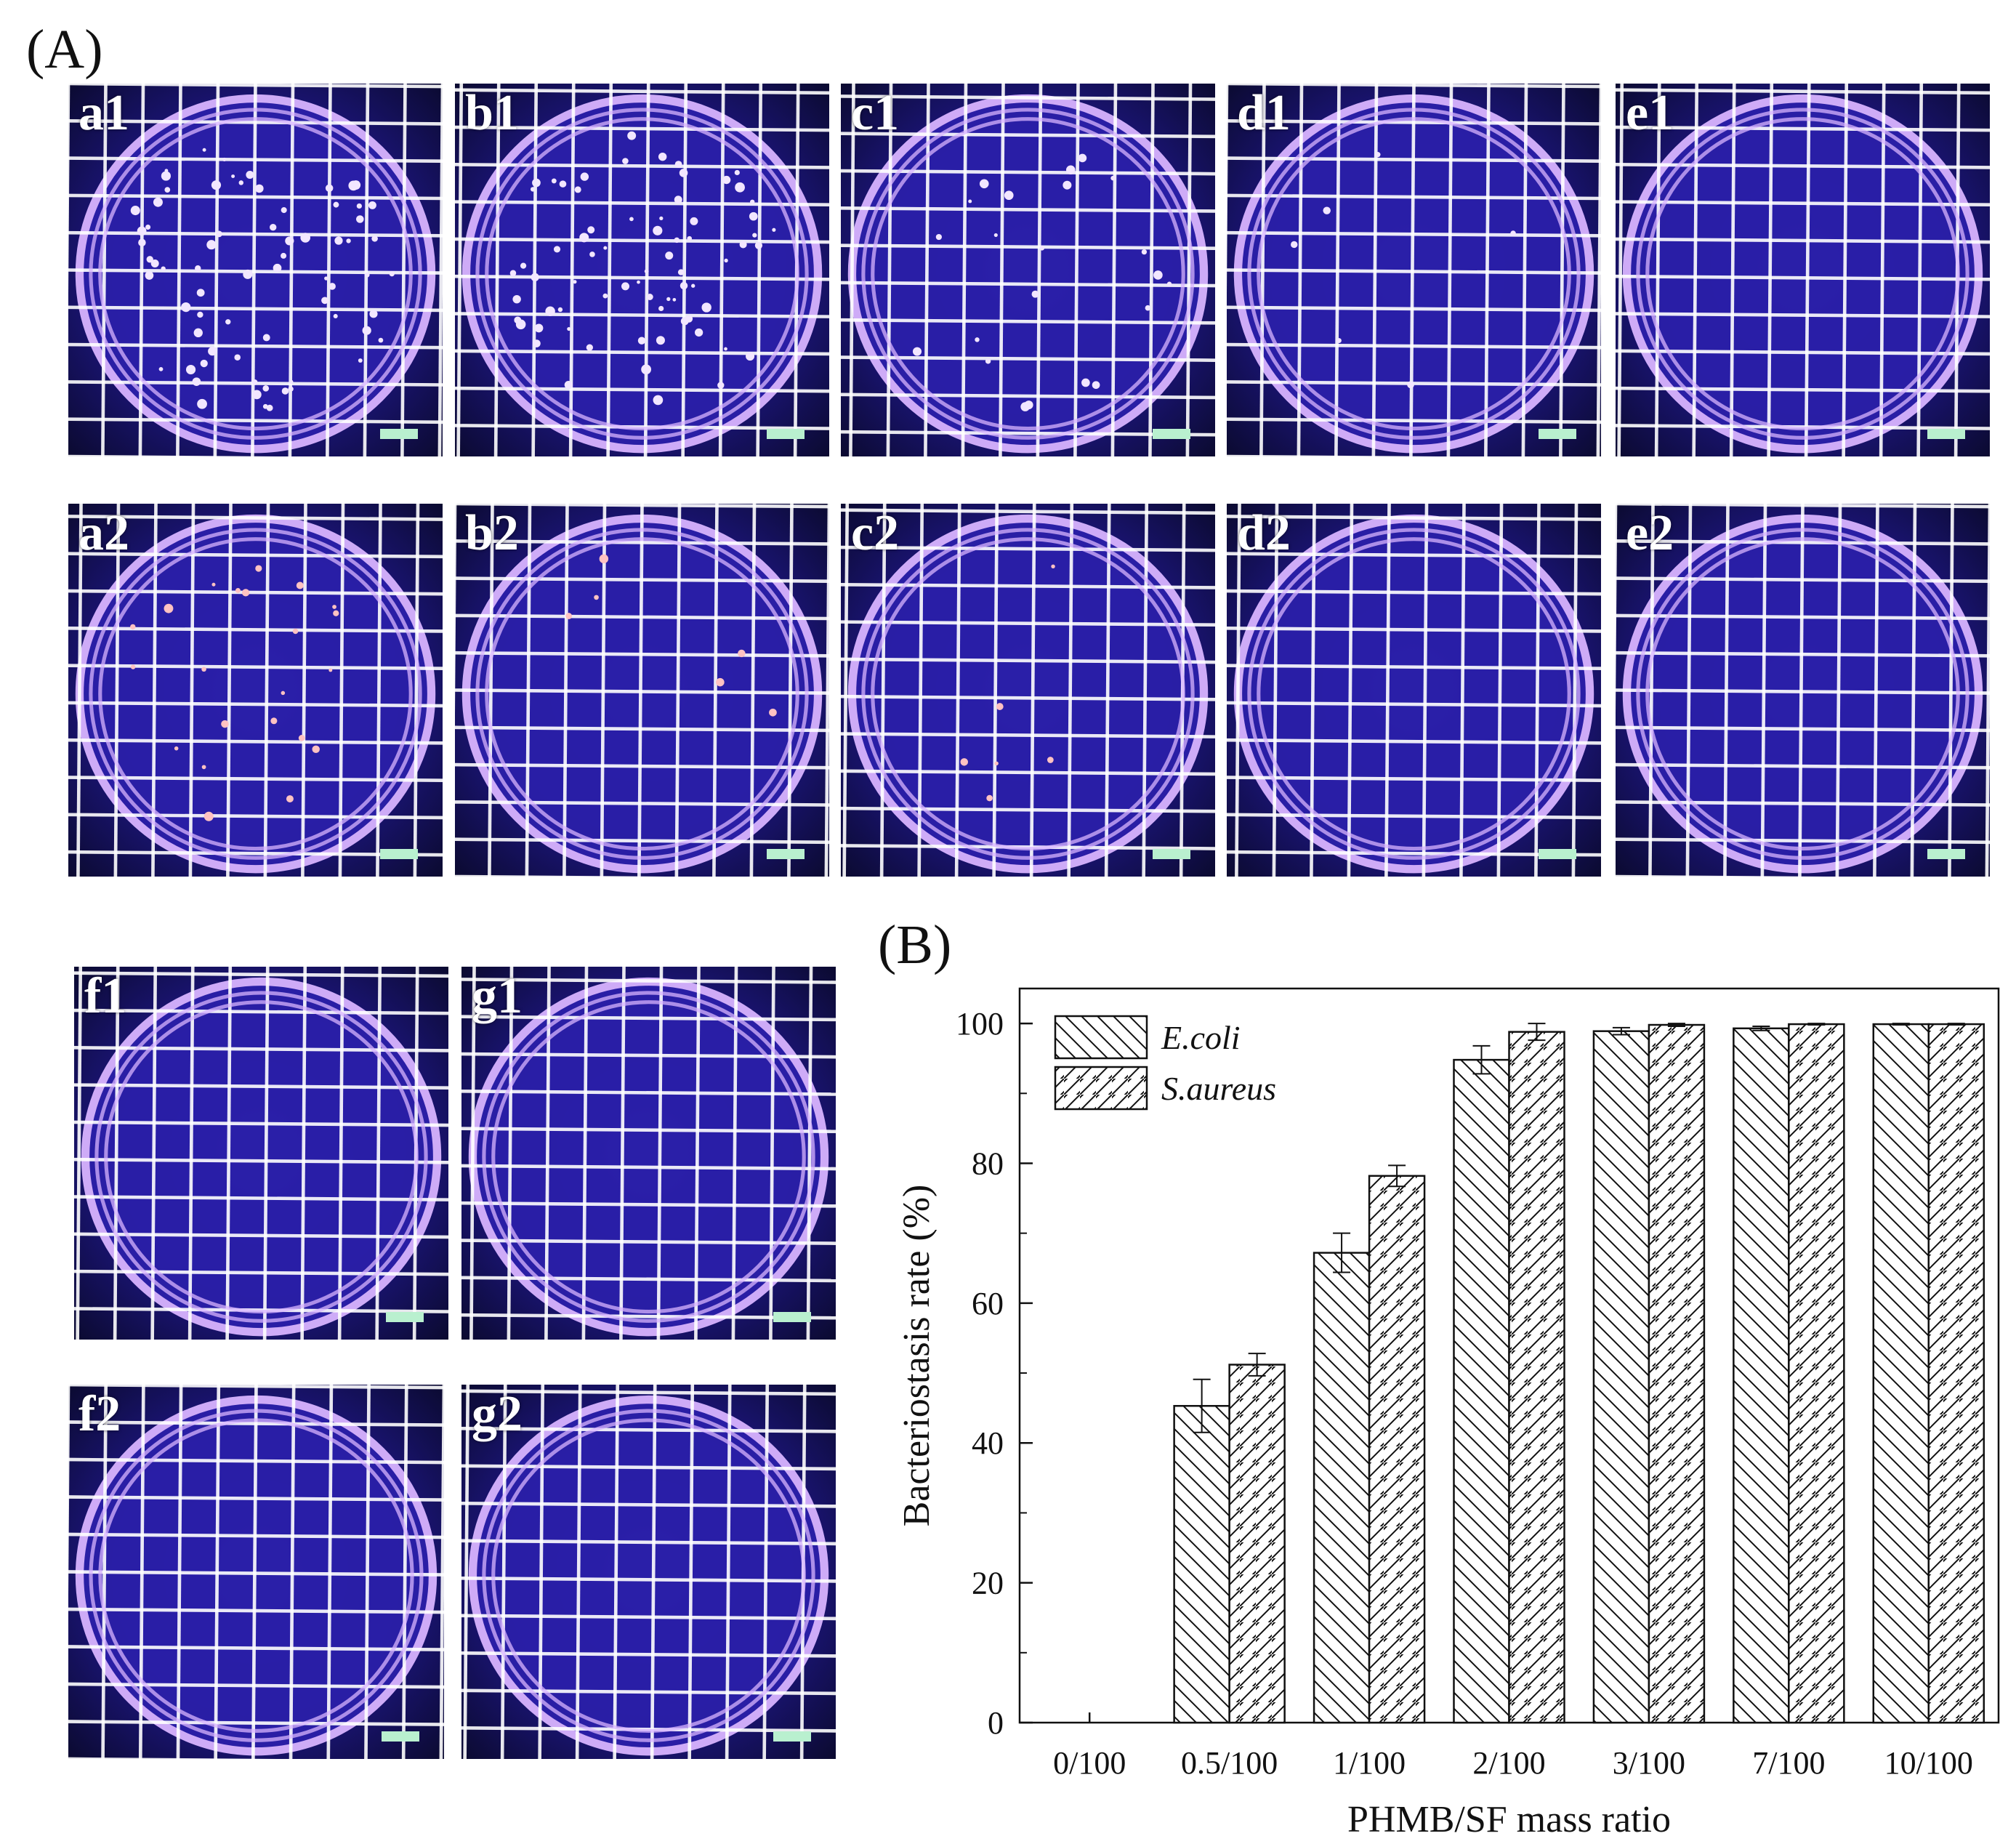 The image size is (2016, 1844). Describe the element at coordinates (1089, 1763) in the screenshot. I see `x-tick-label: 0/100` at that location.